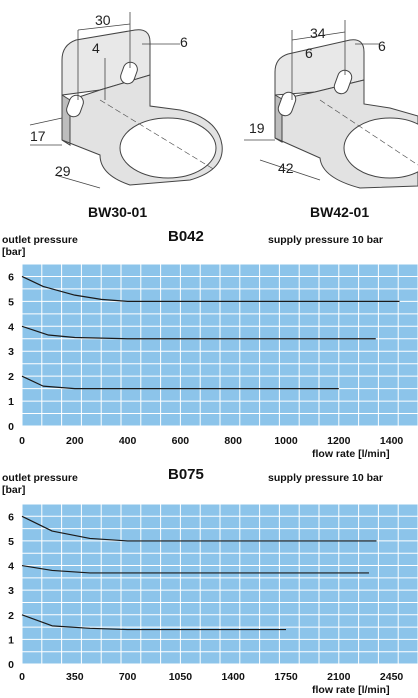 The image size is (418, 698). I want to click on bw30-dim-height: 17, so click(38, 136).